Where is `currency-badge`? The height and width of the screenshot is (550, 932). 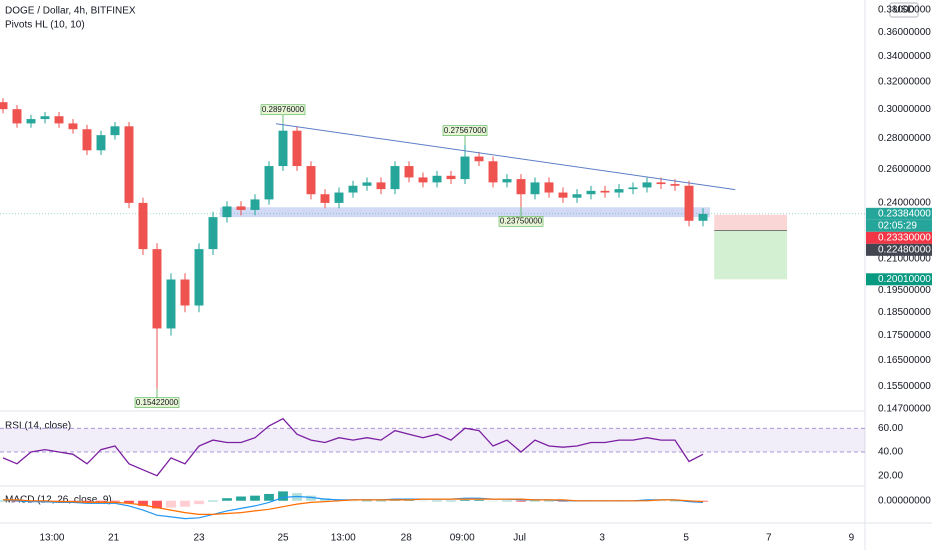 currency-badge is located at coordinates (904, 10).